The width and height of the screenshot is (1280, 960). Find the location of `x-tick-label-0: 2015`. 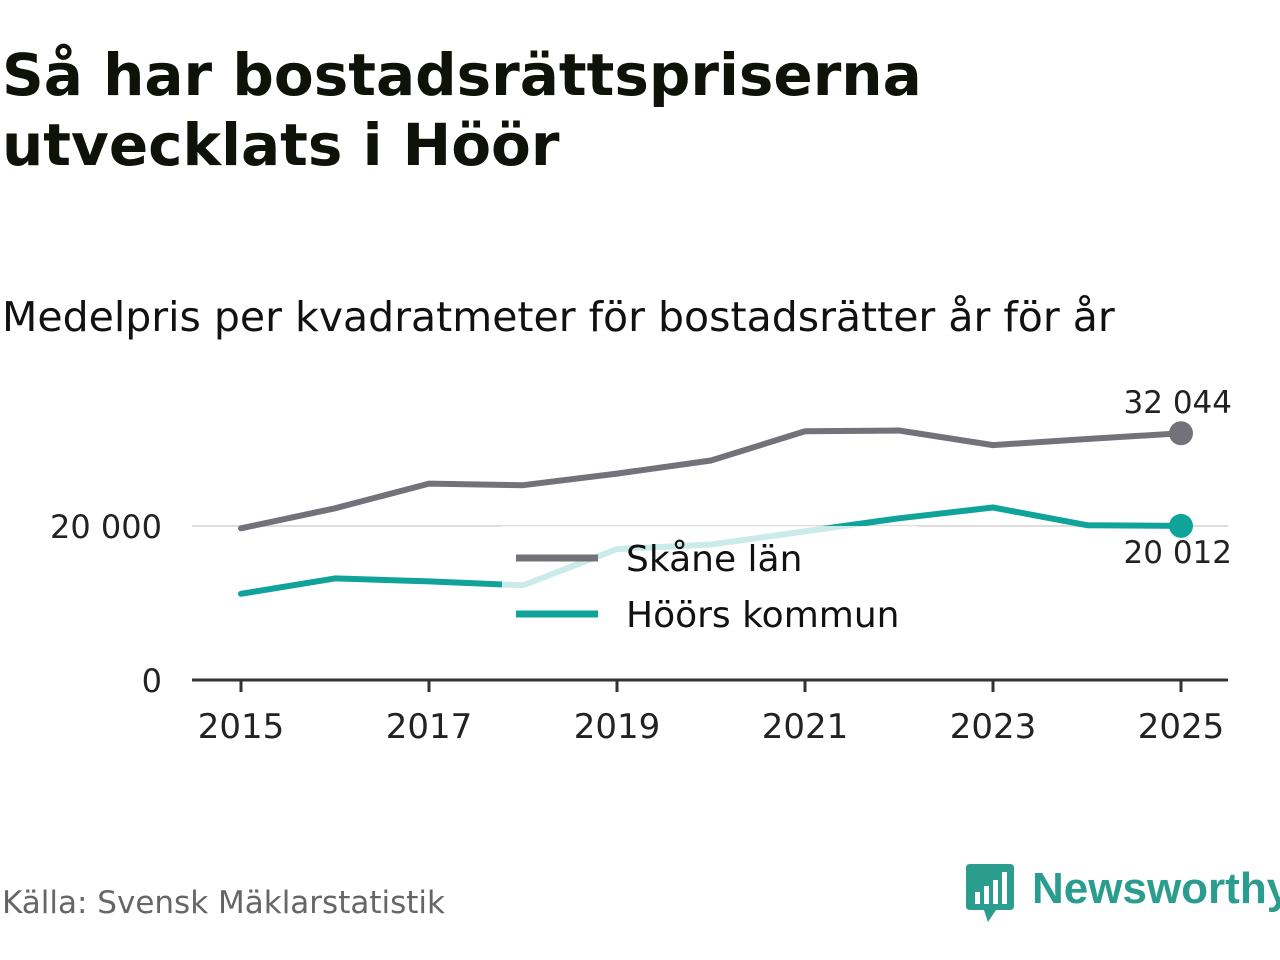

x-tick-label-0: 2015 is located at coordinates (241, 727).